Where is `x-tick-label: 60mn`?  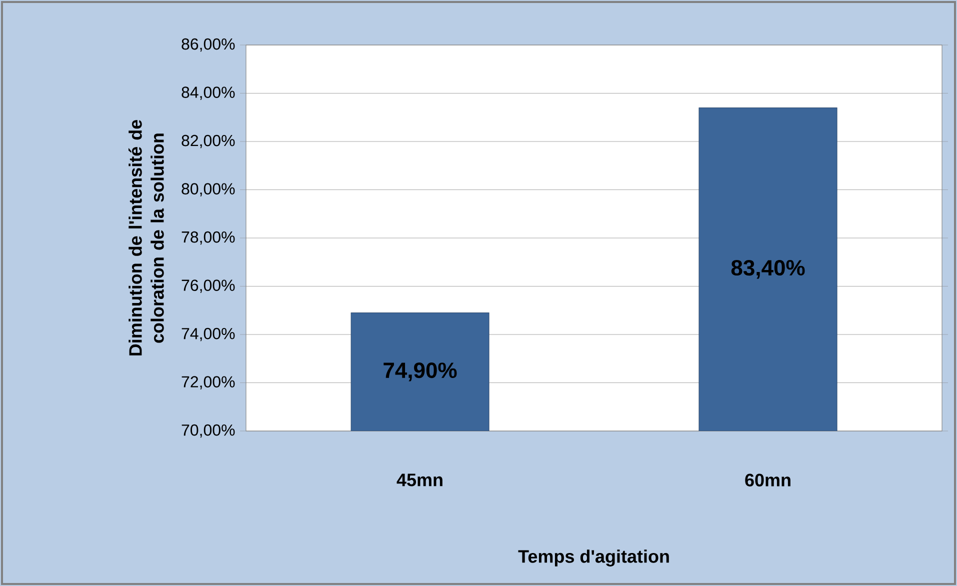 x-tick-label: 60mn is located at coordinates (767, 480).